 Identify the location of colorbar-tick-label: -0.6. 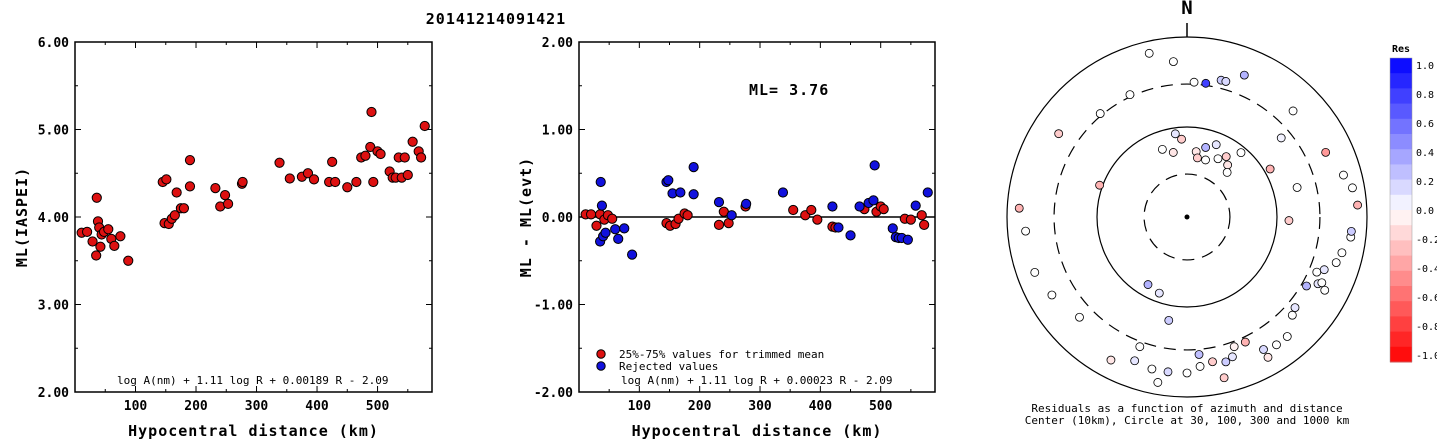
(1426, 298).